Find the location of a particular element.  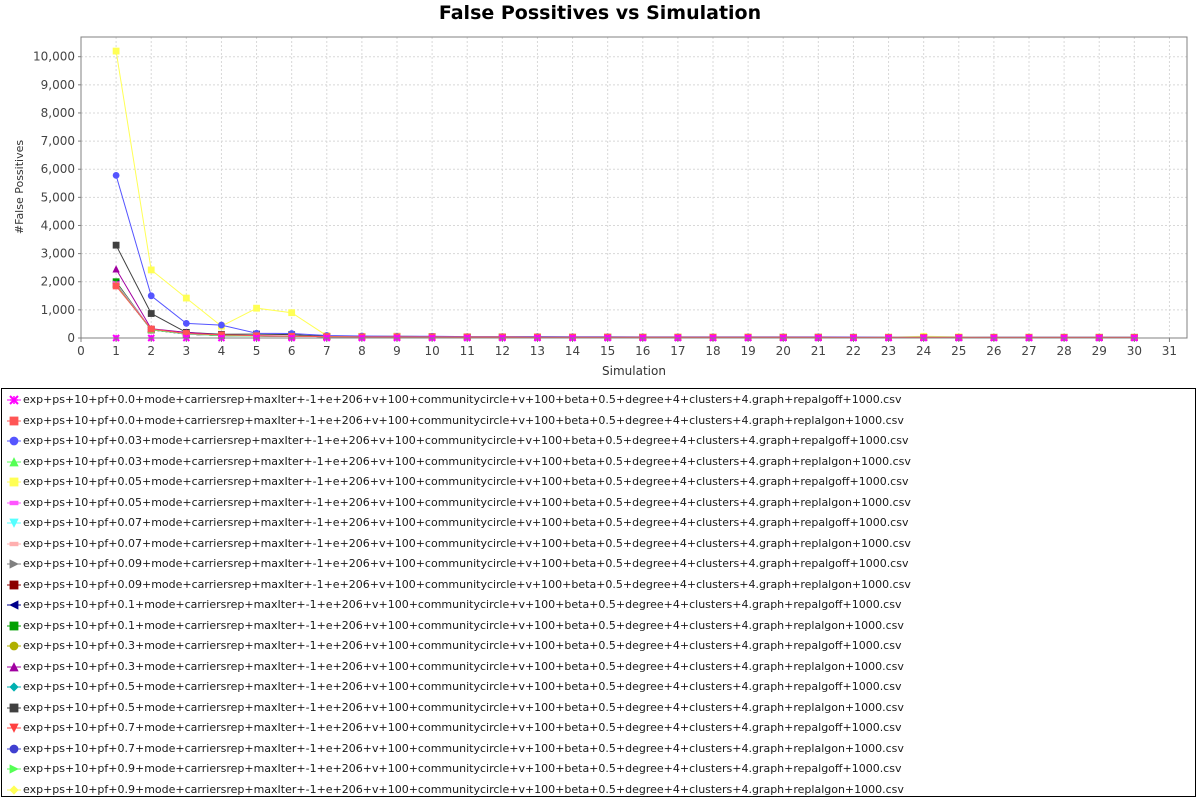

x-tick-label: 4 is located at coordinates (222, 351).